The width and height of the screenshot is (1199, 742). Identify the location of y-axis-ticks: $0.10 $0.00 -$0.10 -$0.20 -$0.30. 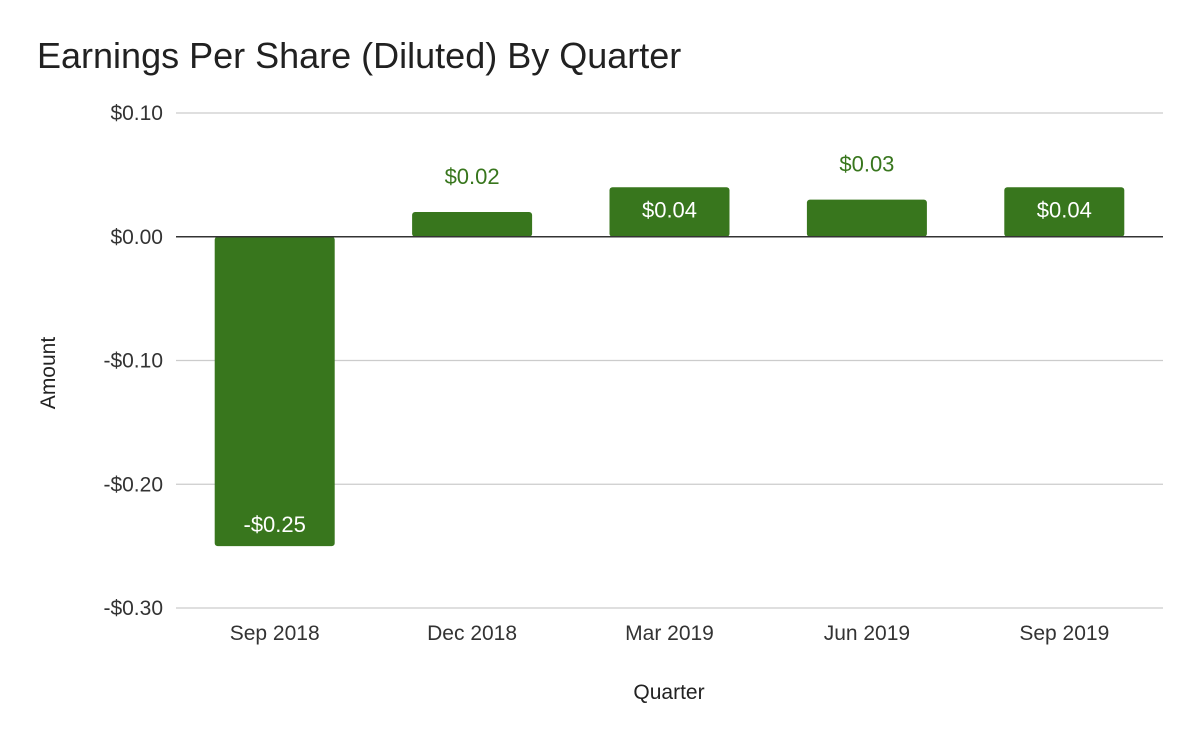
(133, 361).